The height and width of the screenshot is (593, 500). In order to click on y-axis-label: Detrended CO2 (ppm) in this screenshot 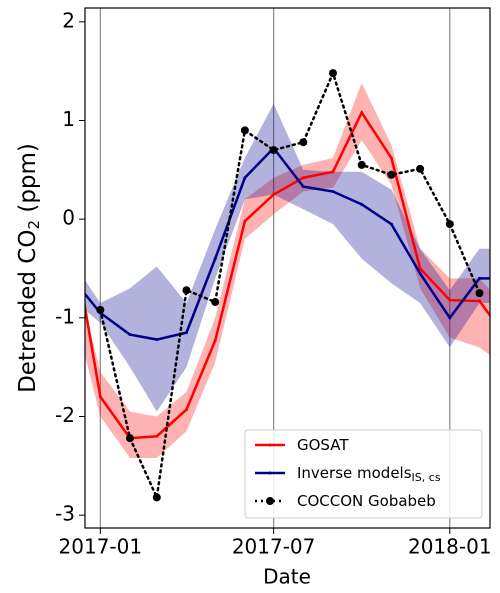, I will do `click(29, 268)`.